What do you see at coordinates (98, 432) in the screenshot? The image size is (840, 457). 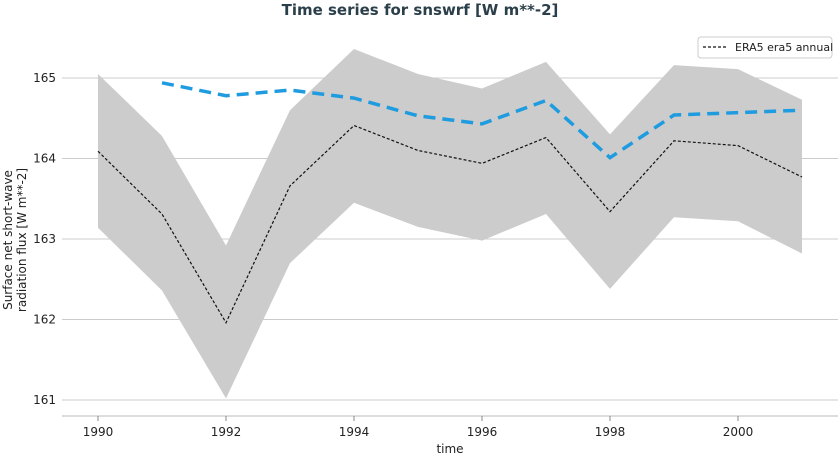 I see `x-tick-label: 1990` at bounding box center [98, 432].